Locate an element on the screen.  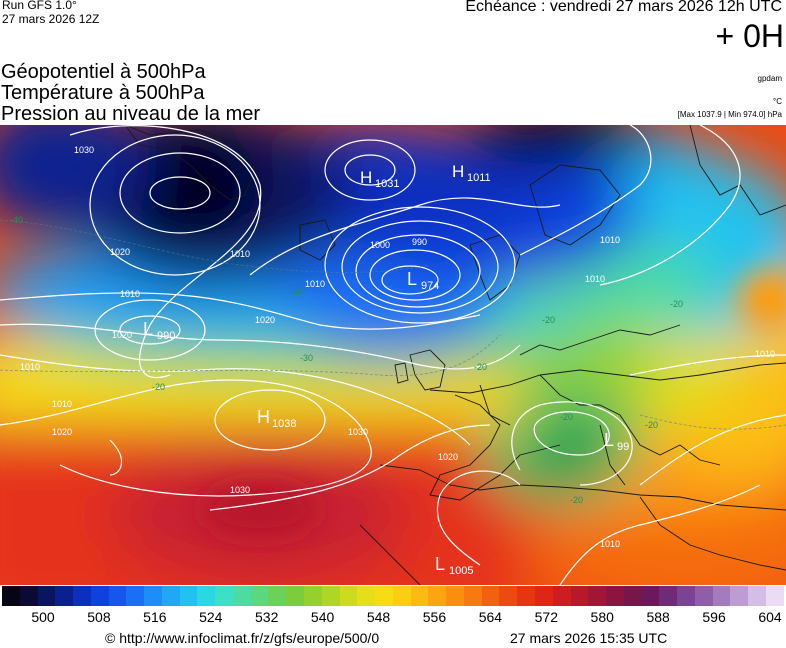
scale-tick-label: 596 is located at coordinates (713, 617).